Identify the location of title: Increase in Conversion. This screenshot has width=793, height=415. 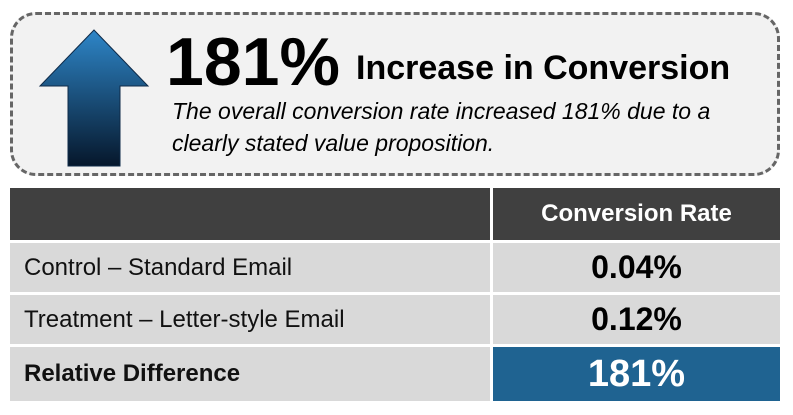
(543, 68).